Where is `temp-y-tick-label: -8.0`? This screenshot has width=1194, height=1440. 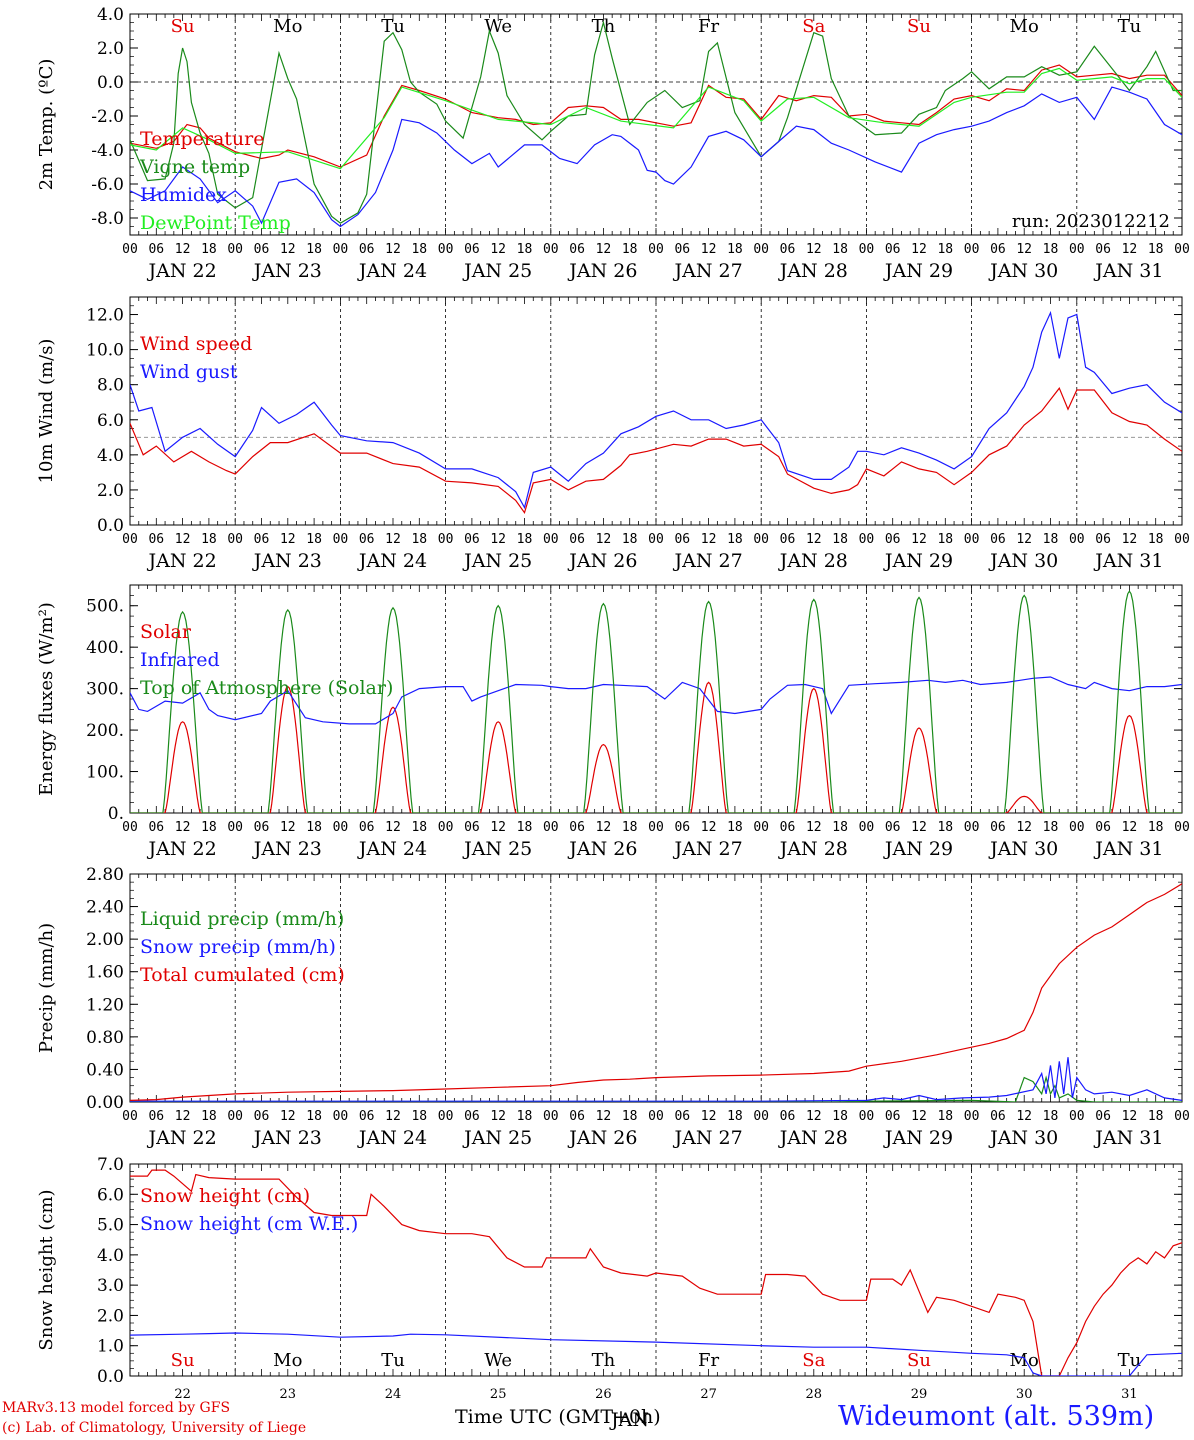
temp-y-tick-label: -8.0 is located at coordinates (107, 219).